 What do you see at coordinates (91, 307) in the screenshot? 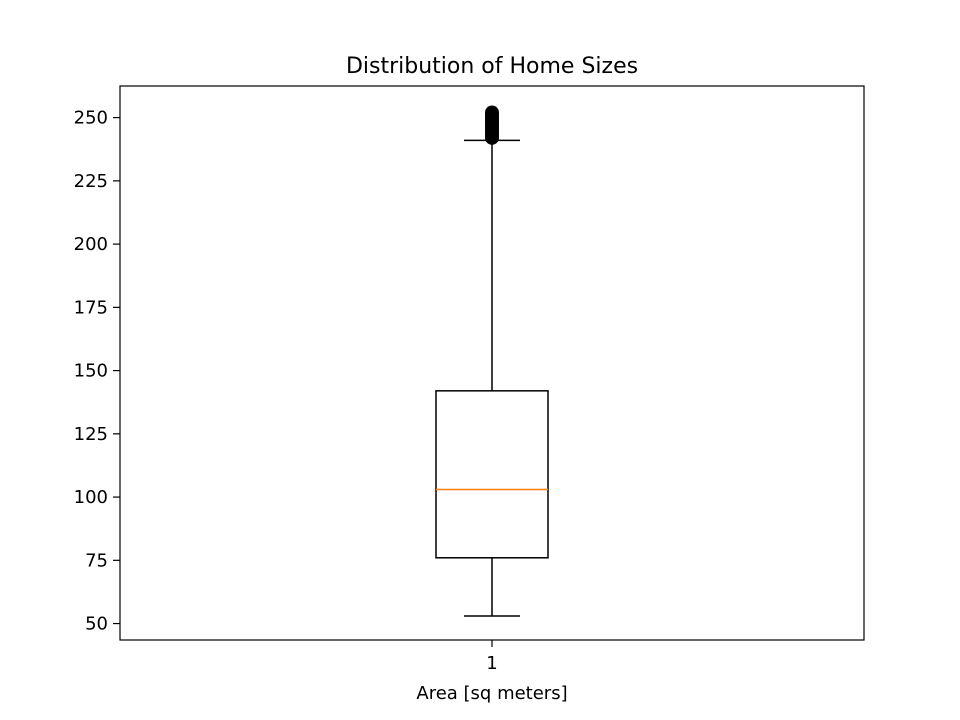
I see `y-tick-label: 175` at bounding box center [91, 307].